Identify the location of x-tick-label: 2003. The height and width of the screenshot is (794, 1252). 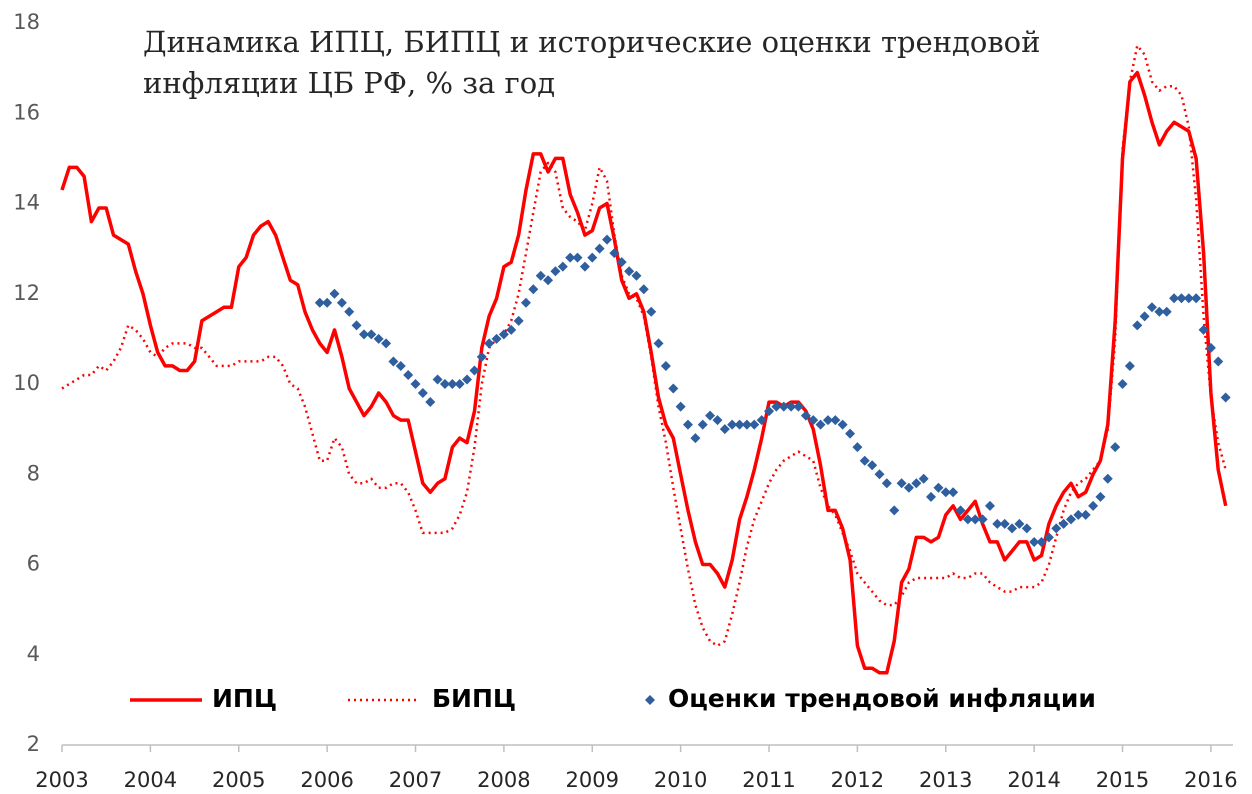
(61, 780).